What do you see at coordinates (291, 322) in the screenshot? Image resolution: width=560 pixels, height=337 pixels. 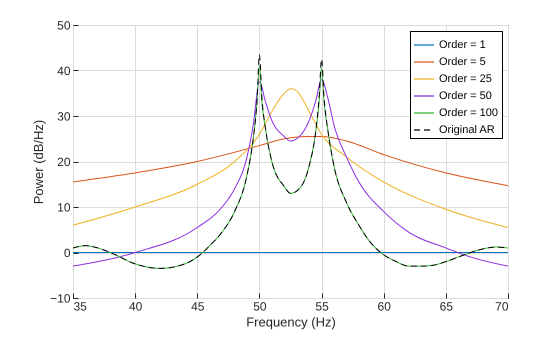 I see `x-axis-title: Frequency (Hz)` at bounding box center [291, 322].